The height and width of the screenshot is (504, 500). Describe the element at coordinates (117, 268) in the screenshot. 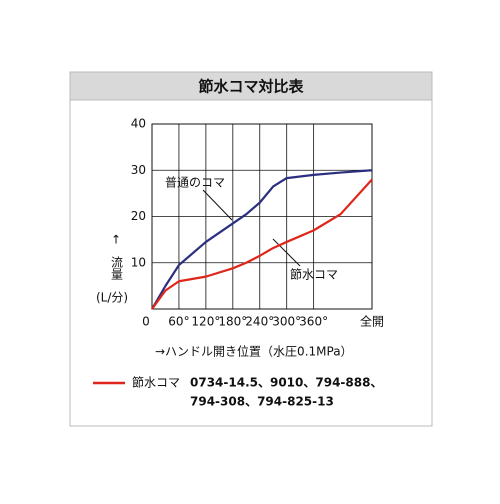

I see `y-axis-label: 流量` at that location.